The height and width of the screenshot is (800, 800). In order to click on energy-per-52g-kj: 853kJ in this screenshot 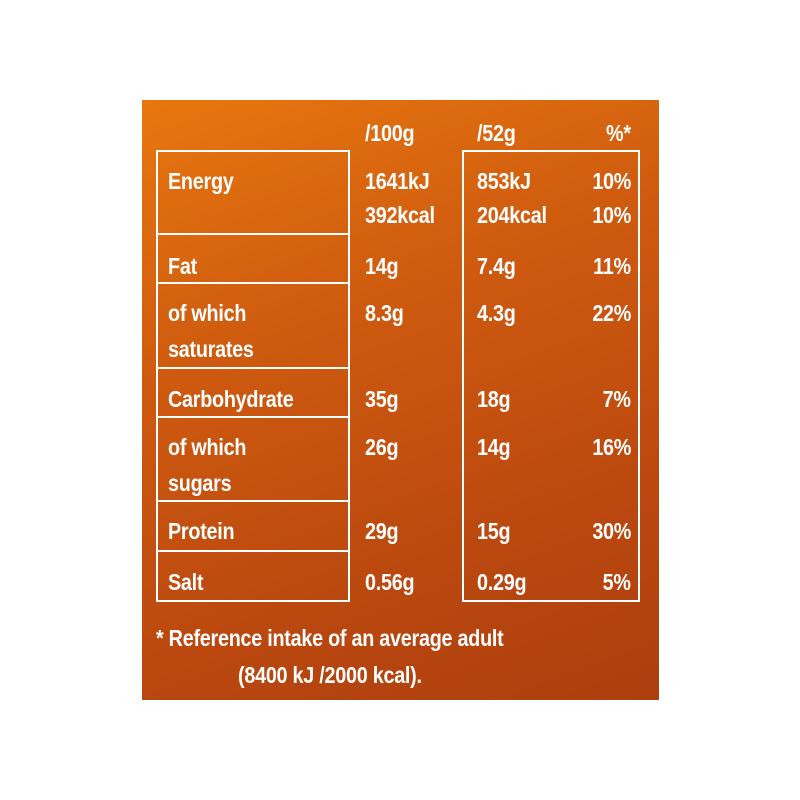, I will do `click(504, 181)`.